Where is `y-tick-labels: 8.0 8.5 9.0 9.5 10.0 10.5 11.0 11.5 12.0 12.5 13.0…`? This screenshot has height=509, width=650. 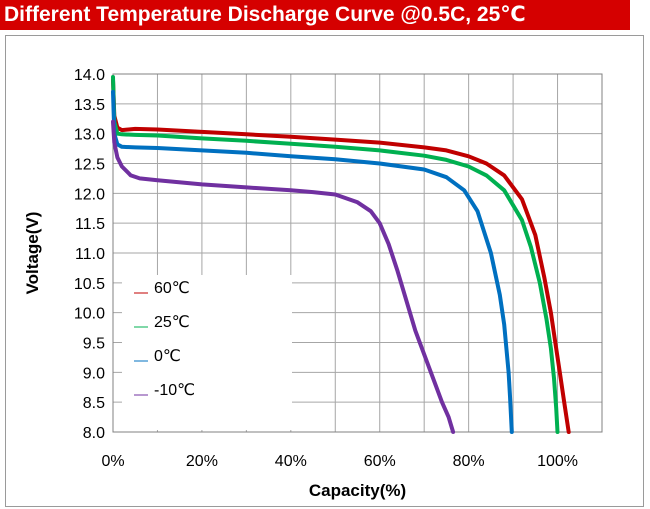
y-tick-labels: 8.0 8.5 9.0 9.5 10.0 10.5 11.0 11.5 12.0 12.5 13.0… is located at coordinates (89, 254).